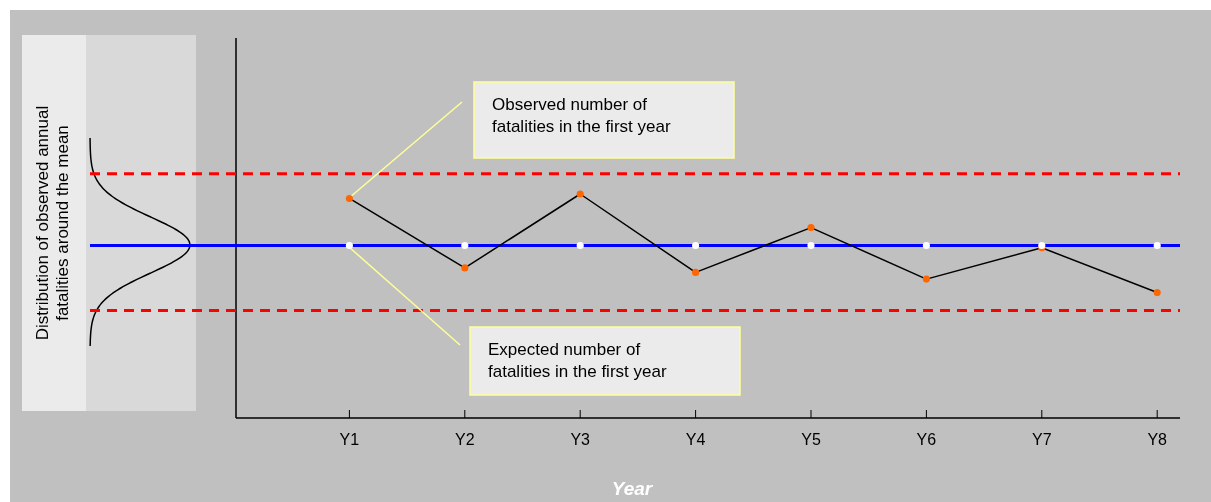 This screenshot has width=1211, height=502. I want to click on text: Distribution of observed annual fatalities around the mean, so click(52, 223).